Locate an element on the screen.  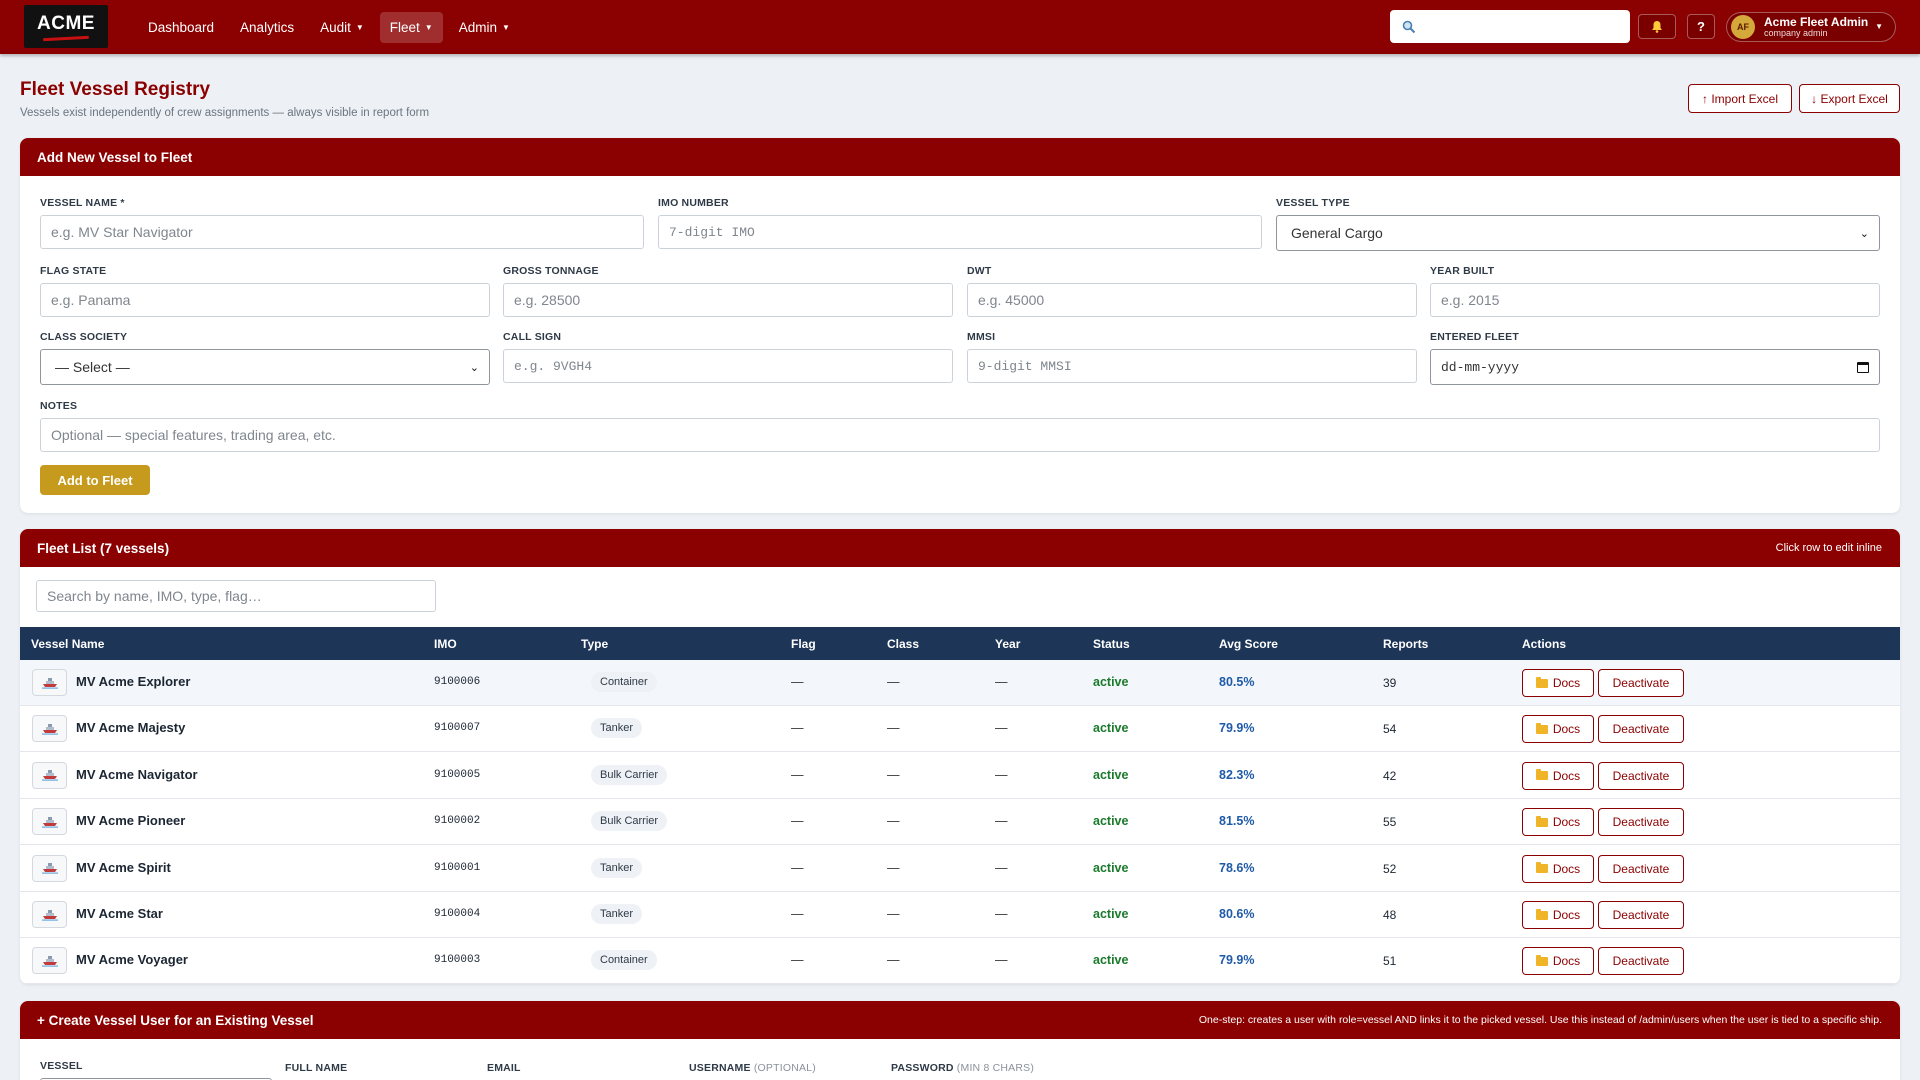
vessel-imo: 9100002 is located at coordinates (457, 821).